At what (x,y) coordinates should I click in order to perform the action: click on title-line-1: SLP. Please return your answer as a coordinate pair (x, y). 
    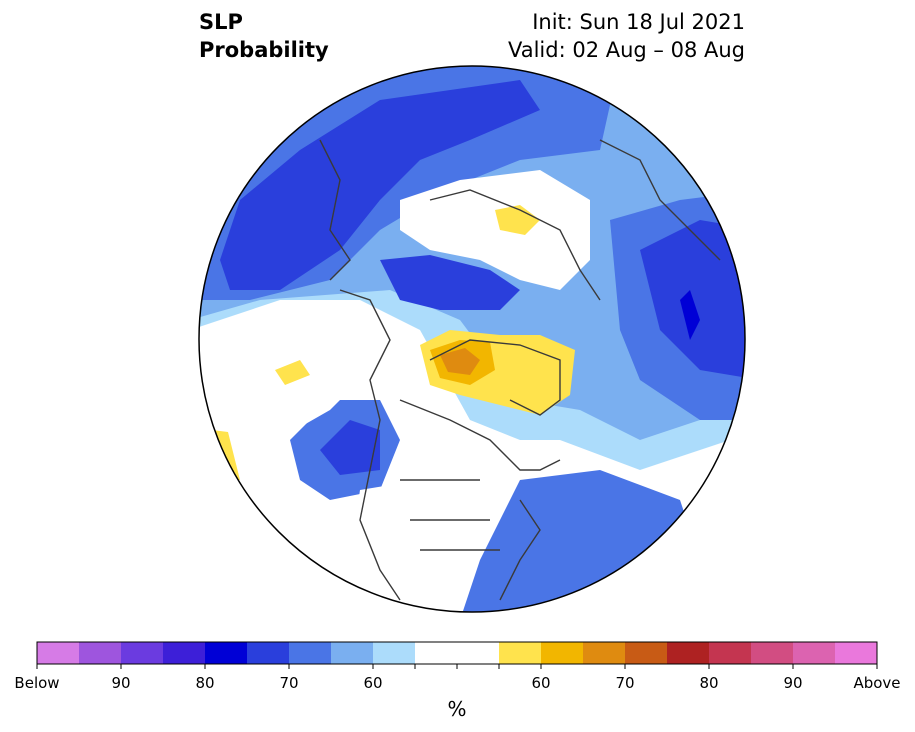
    Looking at the image, I should click on (221, 22).